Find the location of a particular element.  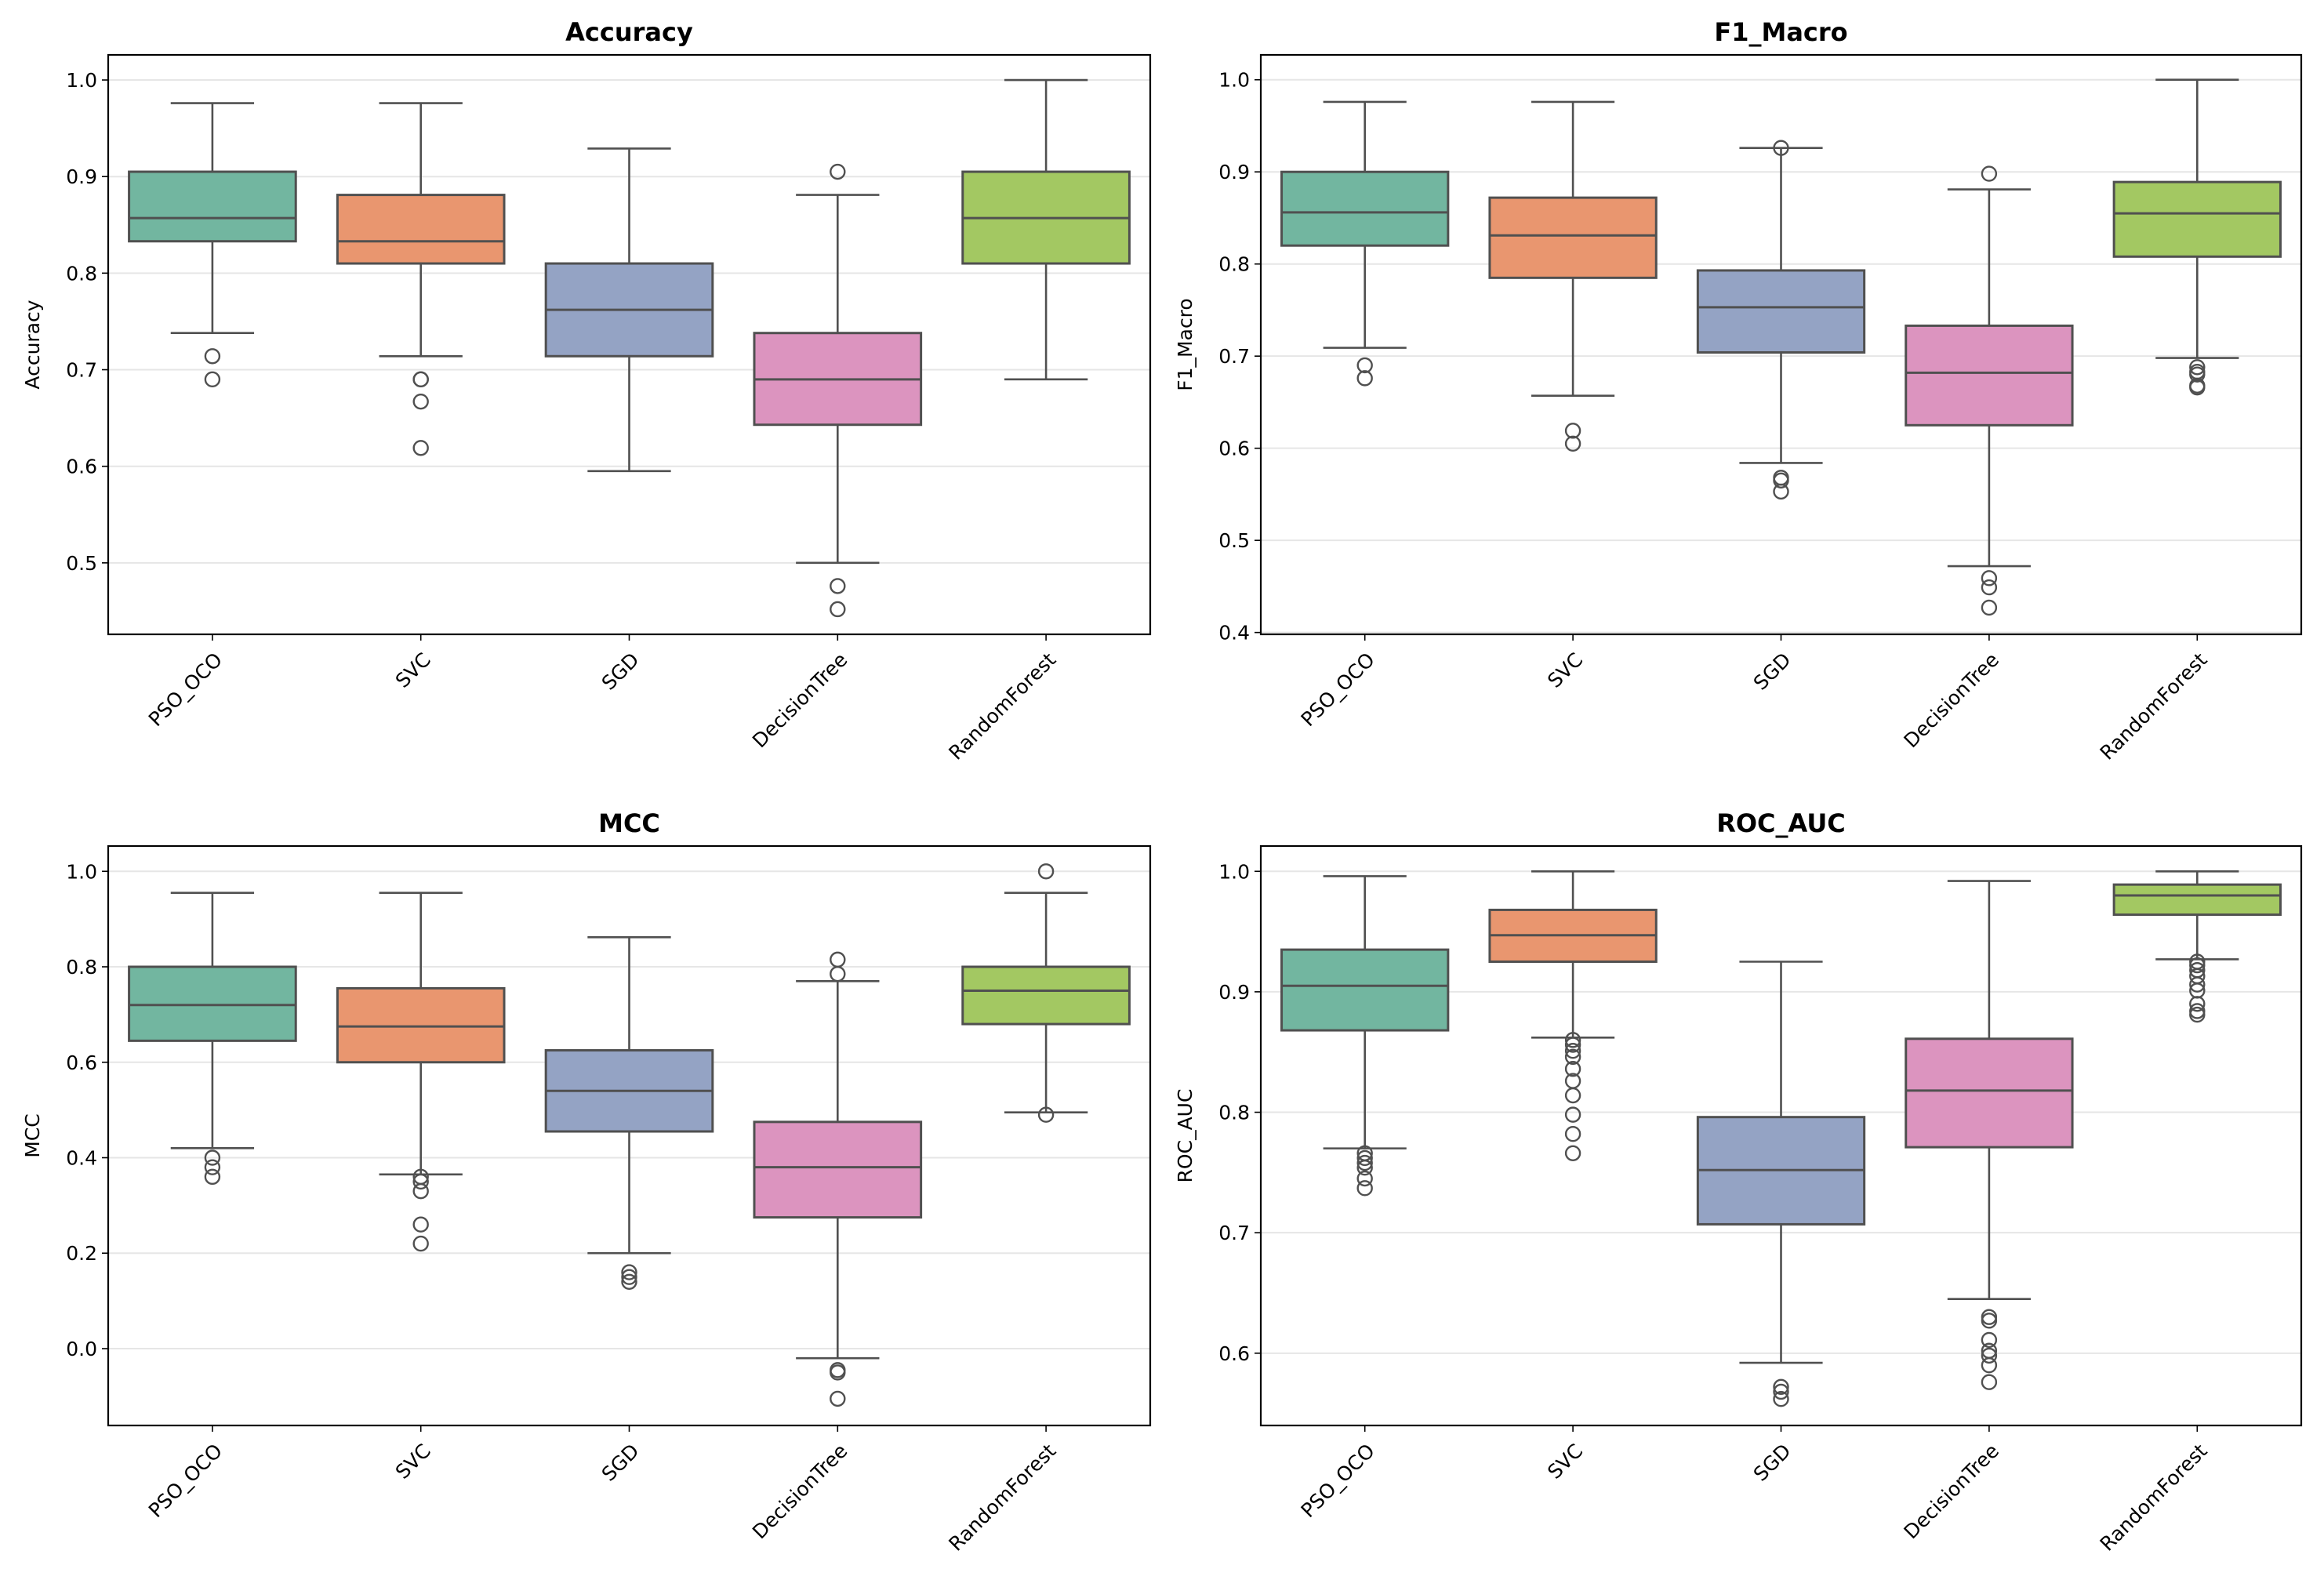

subplot-title: MCC is located at coordinates (629, 823).